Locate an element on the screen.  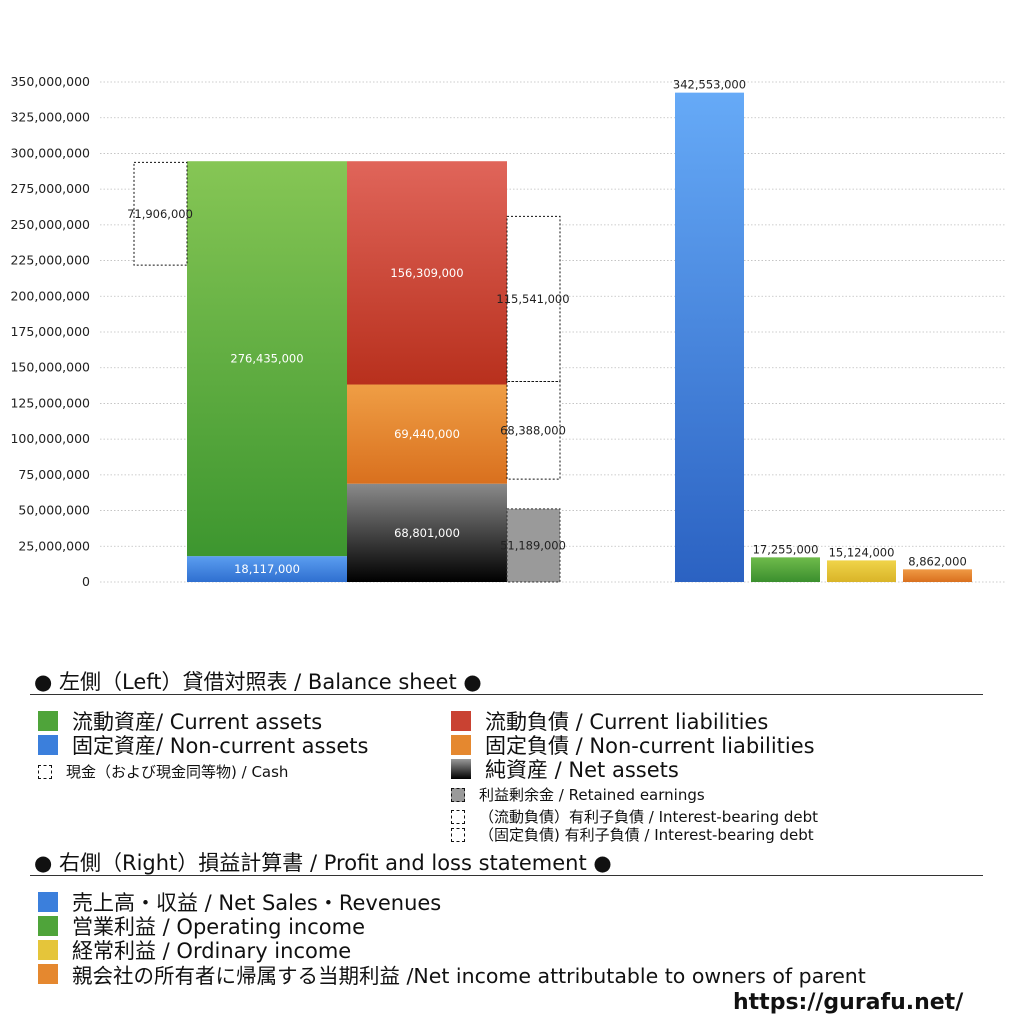
legend-item-interest-bearing-current: （流動負債）有利子負債 / Interest-bearing debt is located at coordinates (634, 816).